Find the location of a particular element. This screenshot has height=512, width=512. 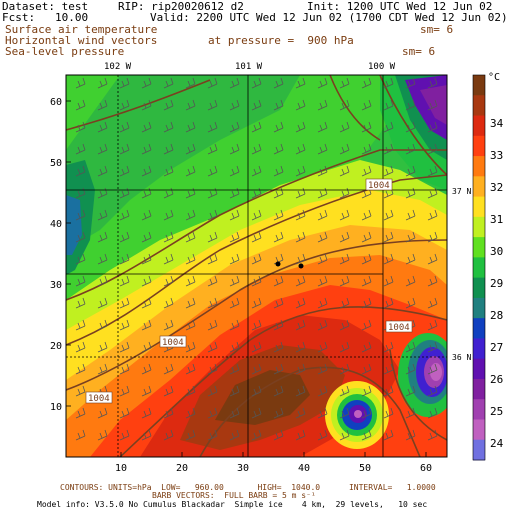

y-axis-ticks: 60 50 40 30 20 10 is located at coordinates (56, 255).